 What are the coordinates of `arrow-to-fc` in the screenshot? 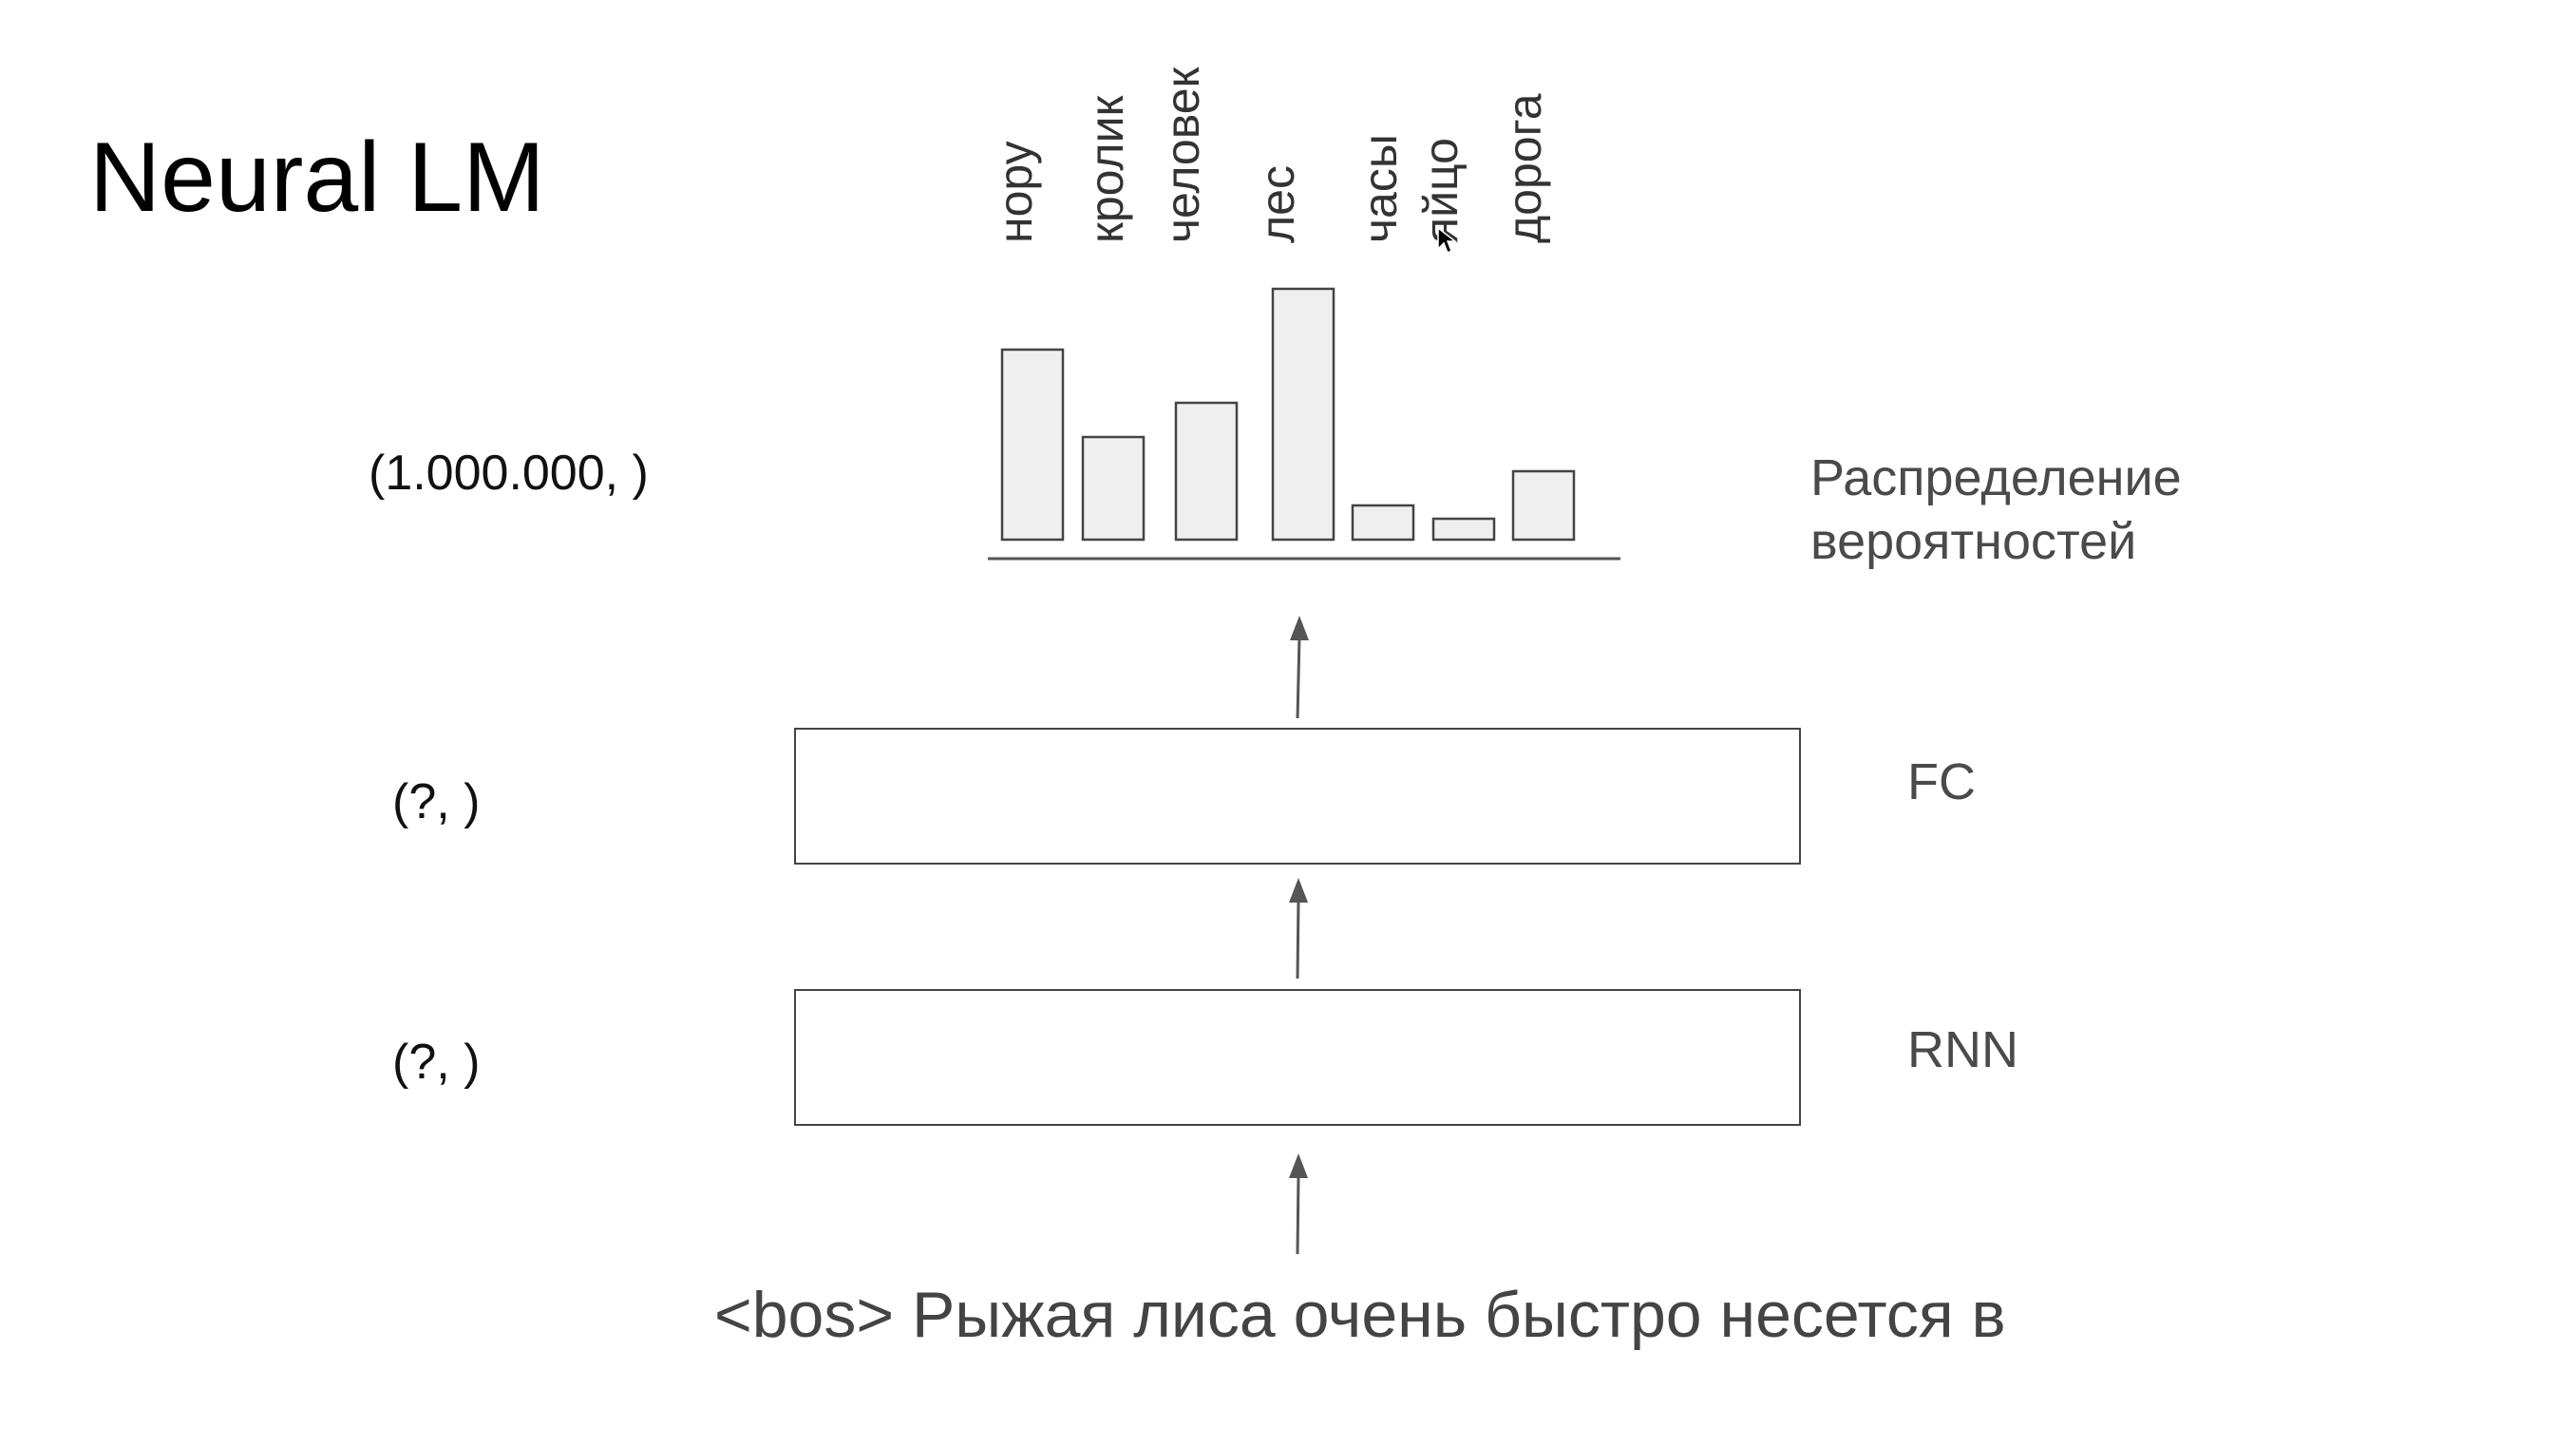 It's located at (1298, 929).